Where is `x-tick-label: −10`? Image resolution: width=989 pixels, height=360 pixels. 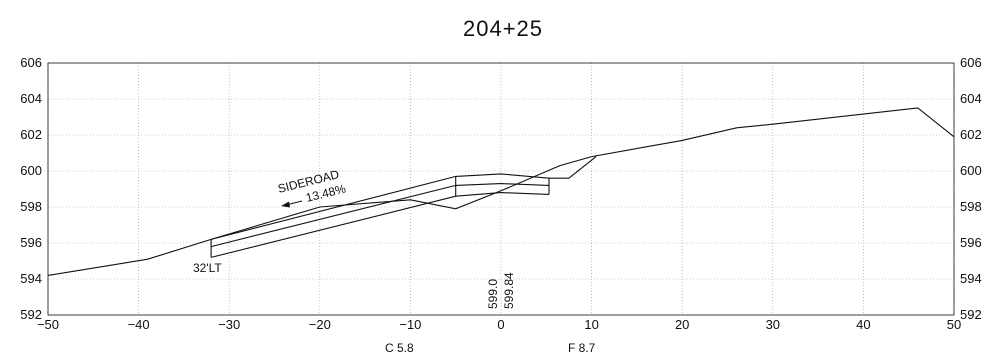 x-tick-label: −10 is located at coordinates (410, 324).